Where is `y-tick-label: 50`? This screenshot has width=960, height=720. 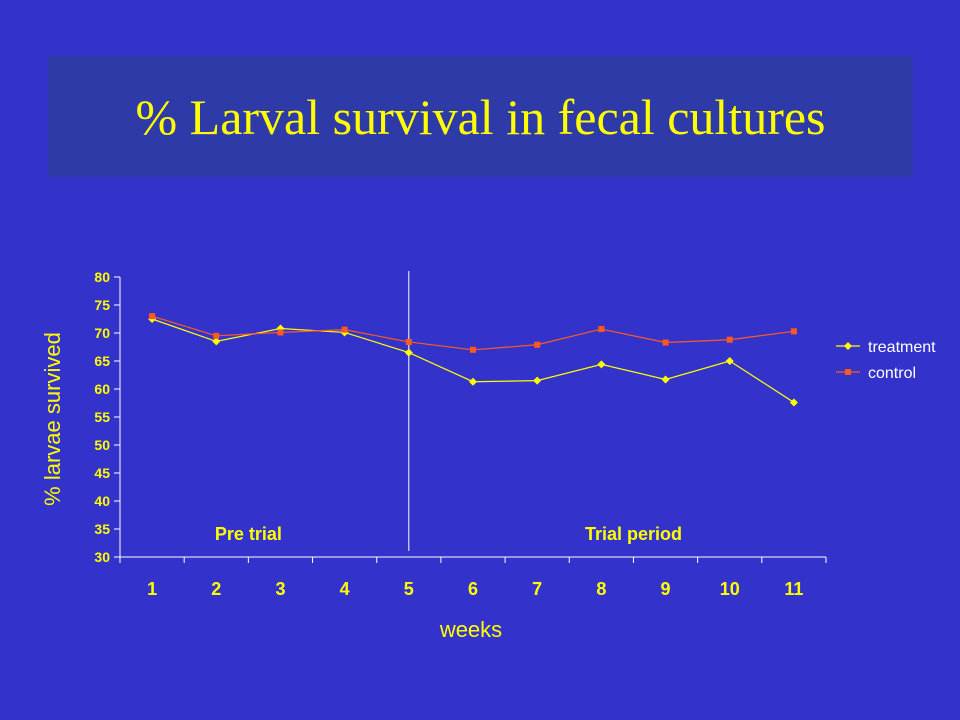 y-tick-label: 50 is located at coordinates (102, 445).